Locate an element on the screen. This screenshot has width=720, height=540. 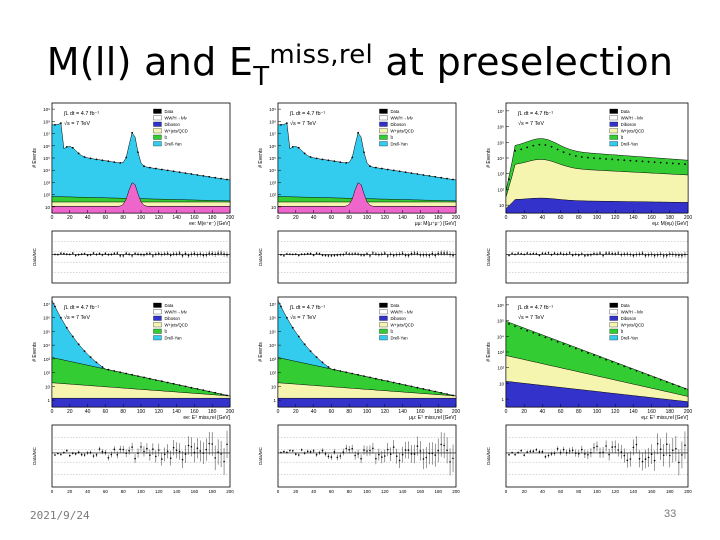
y-tick-label: 10⁸ is located at coordinates (46, 121).